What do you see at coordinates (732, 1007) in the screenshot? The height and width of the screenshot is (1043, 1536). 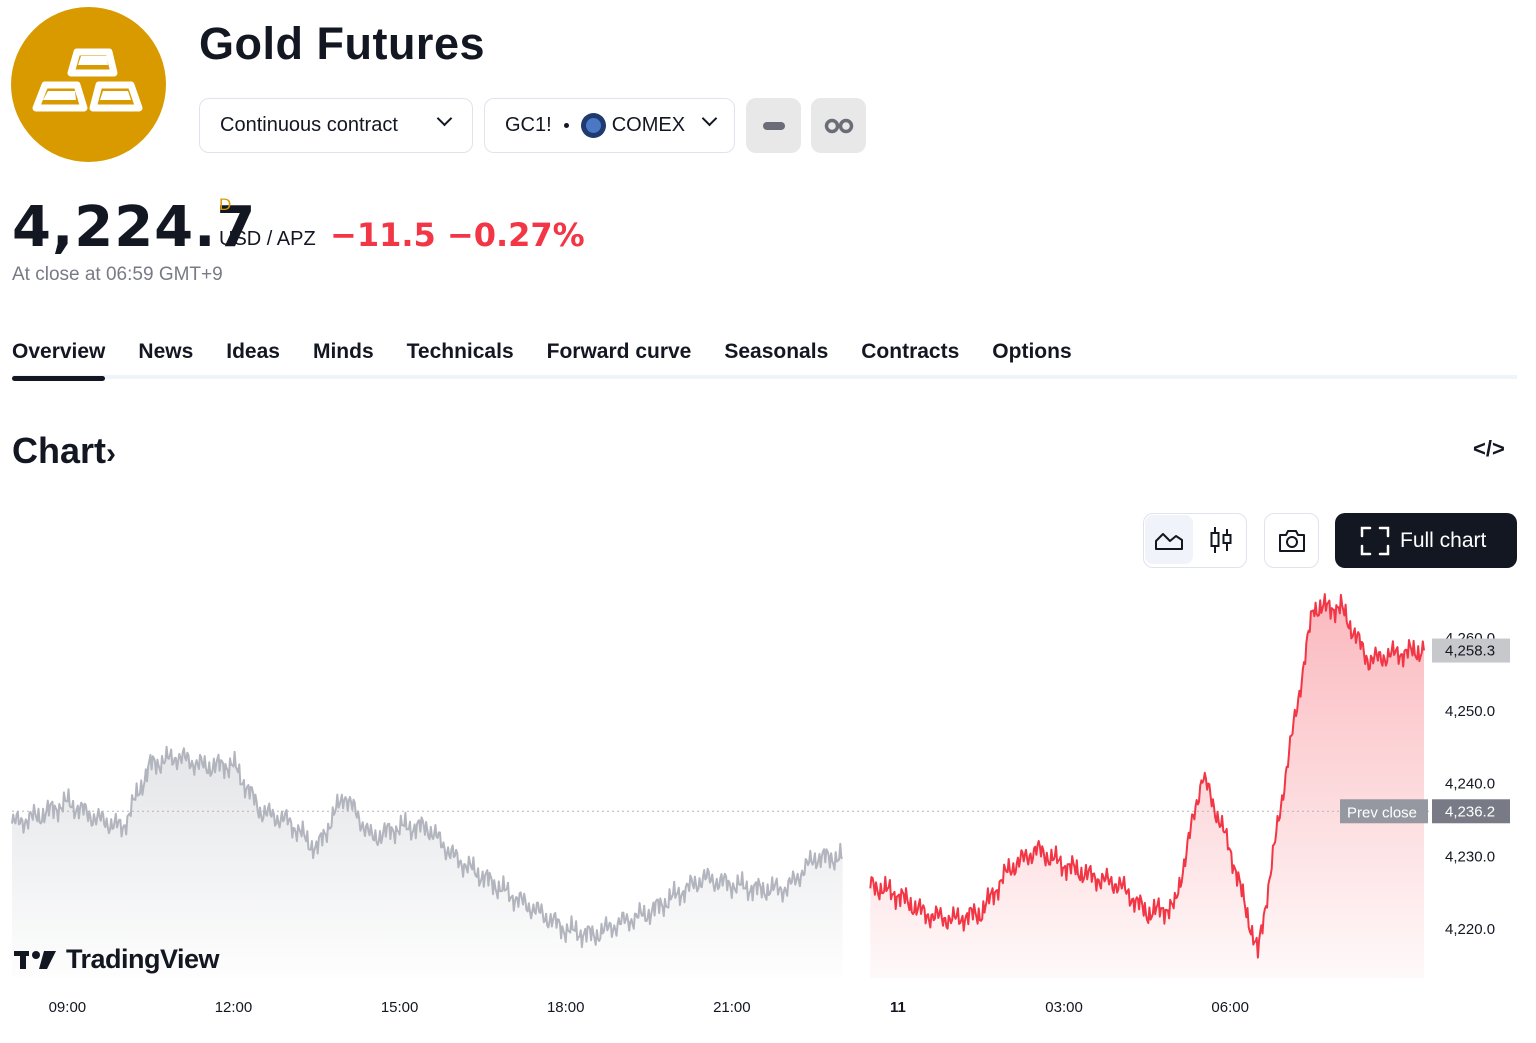 I see `x-tick-label: 21:00` at bounding box center [732, 1007].